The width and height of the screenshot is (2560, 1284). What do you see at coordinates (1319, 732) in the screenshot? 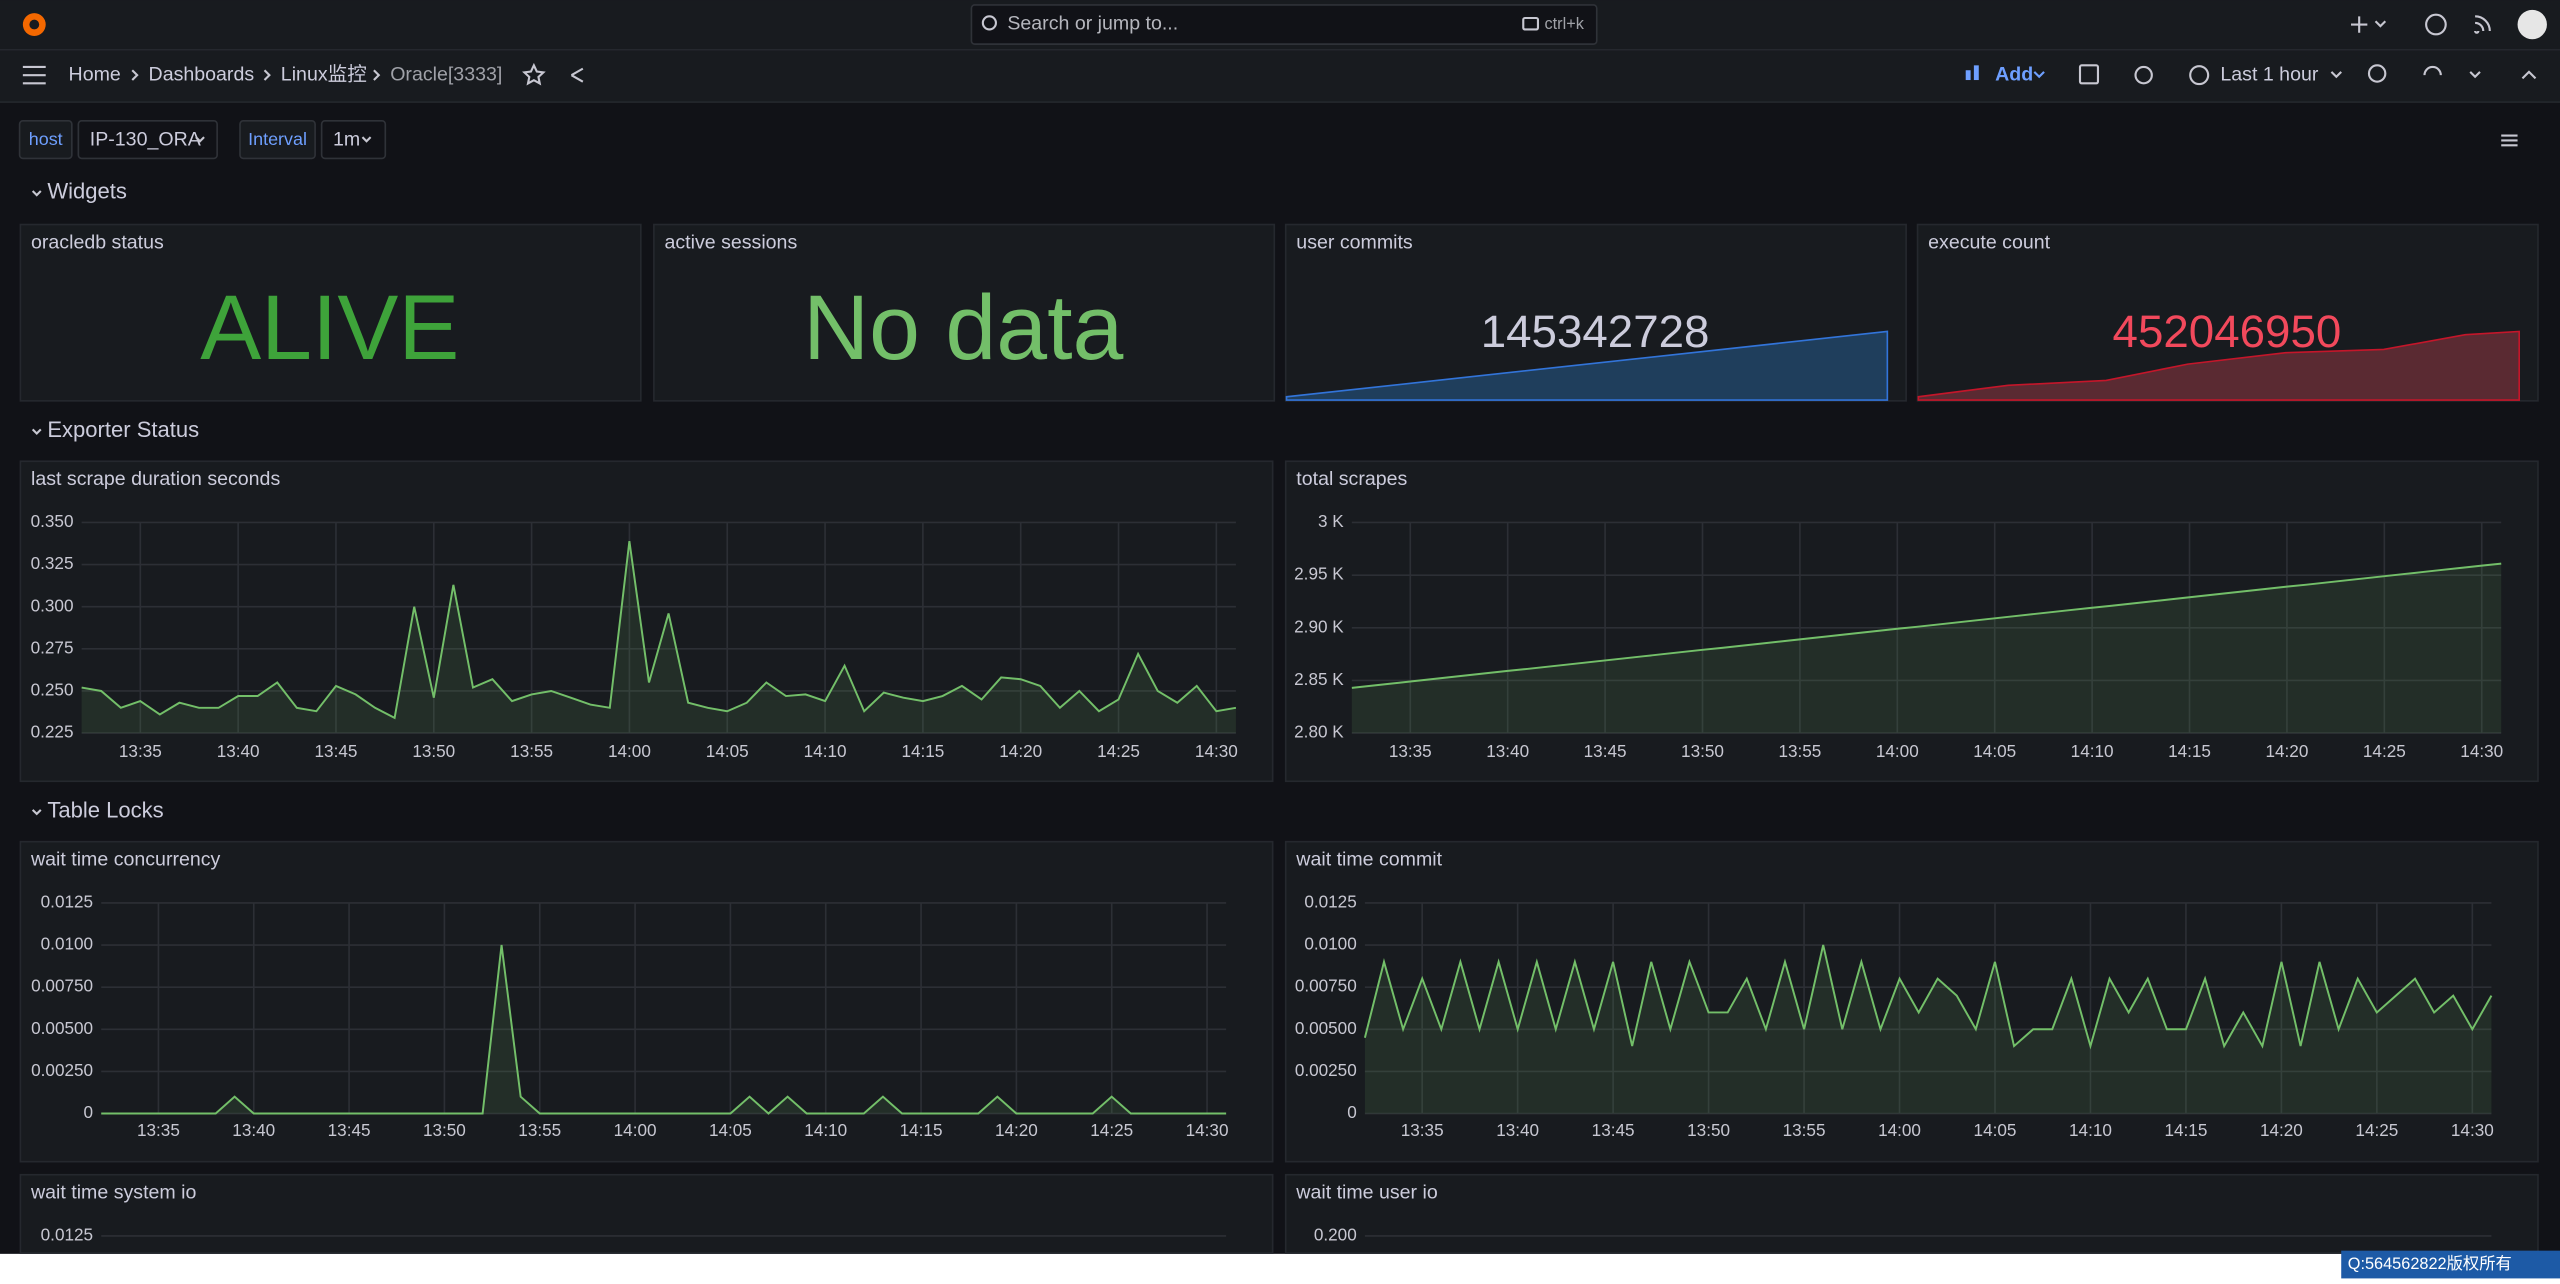
I see `y-tick-label: 2.80 K` at bounding box center [1319, 732].